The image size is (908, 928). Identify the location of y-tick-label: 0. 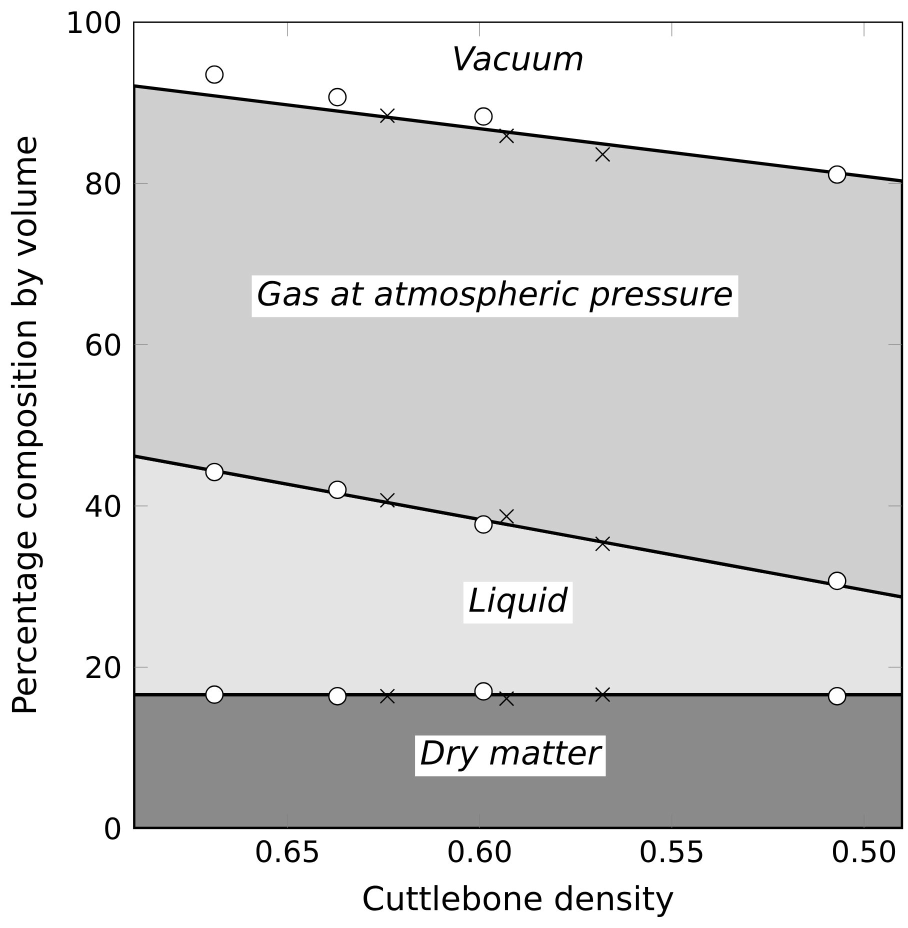
(112, 828).